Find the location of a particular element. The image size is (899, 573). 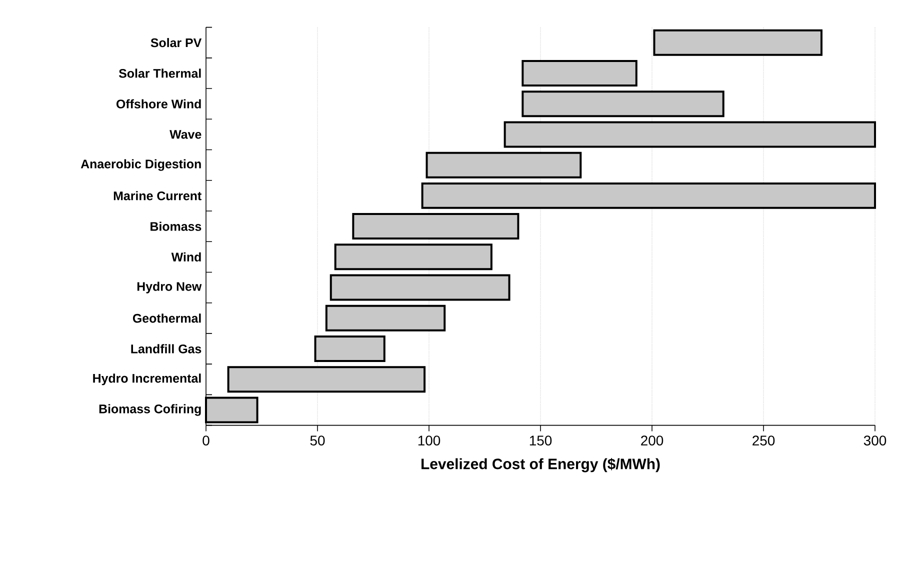

y-tick-label: Geothermal is located at coordinates (166, 318).